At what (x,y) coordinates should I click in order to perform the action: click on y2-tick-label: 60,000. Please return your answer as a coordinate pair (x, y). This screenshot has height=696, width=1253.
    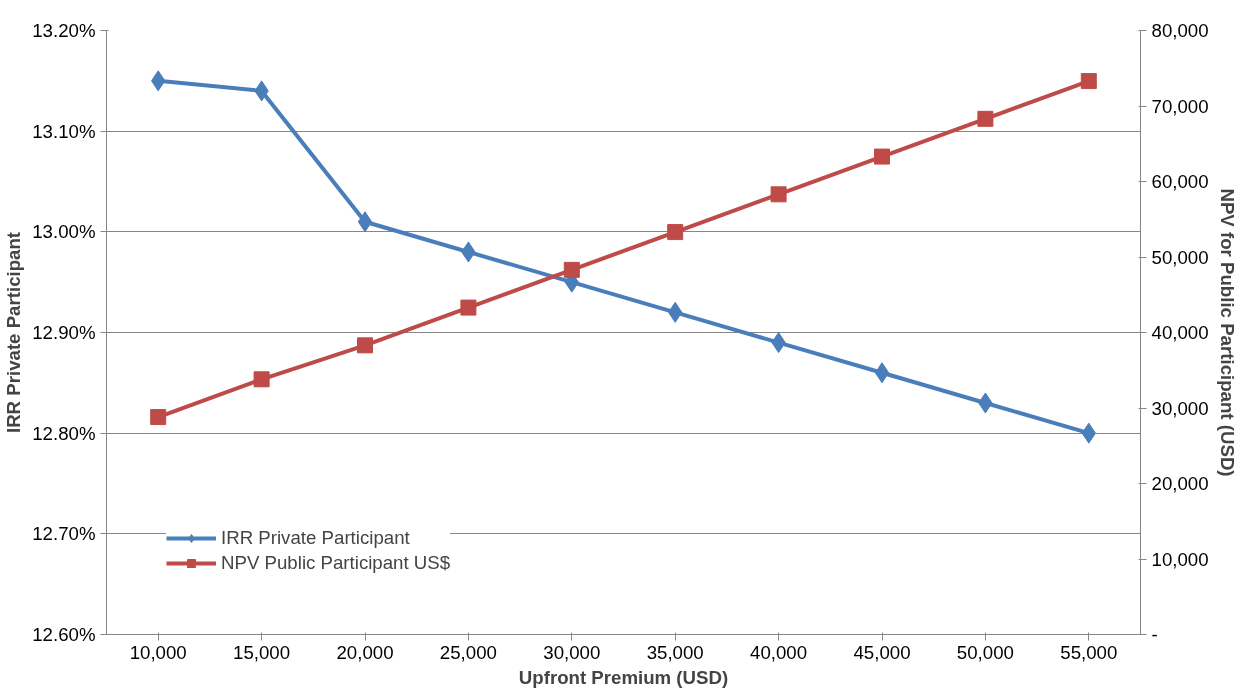
    Looking at the image, I should click on (1180, 181).